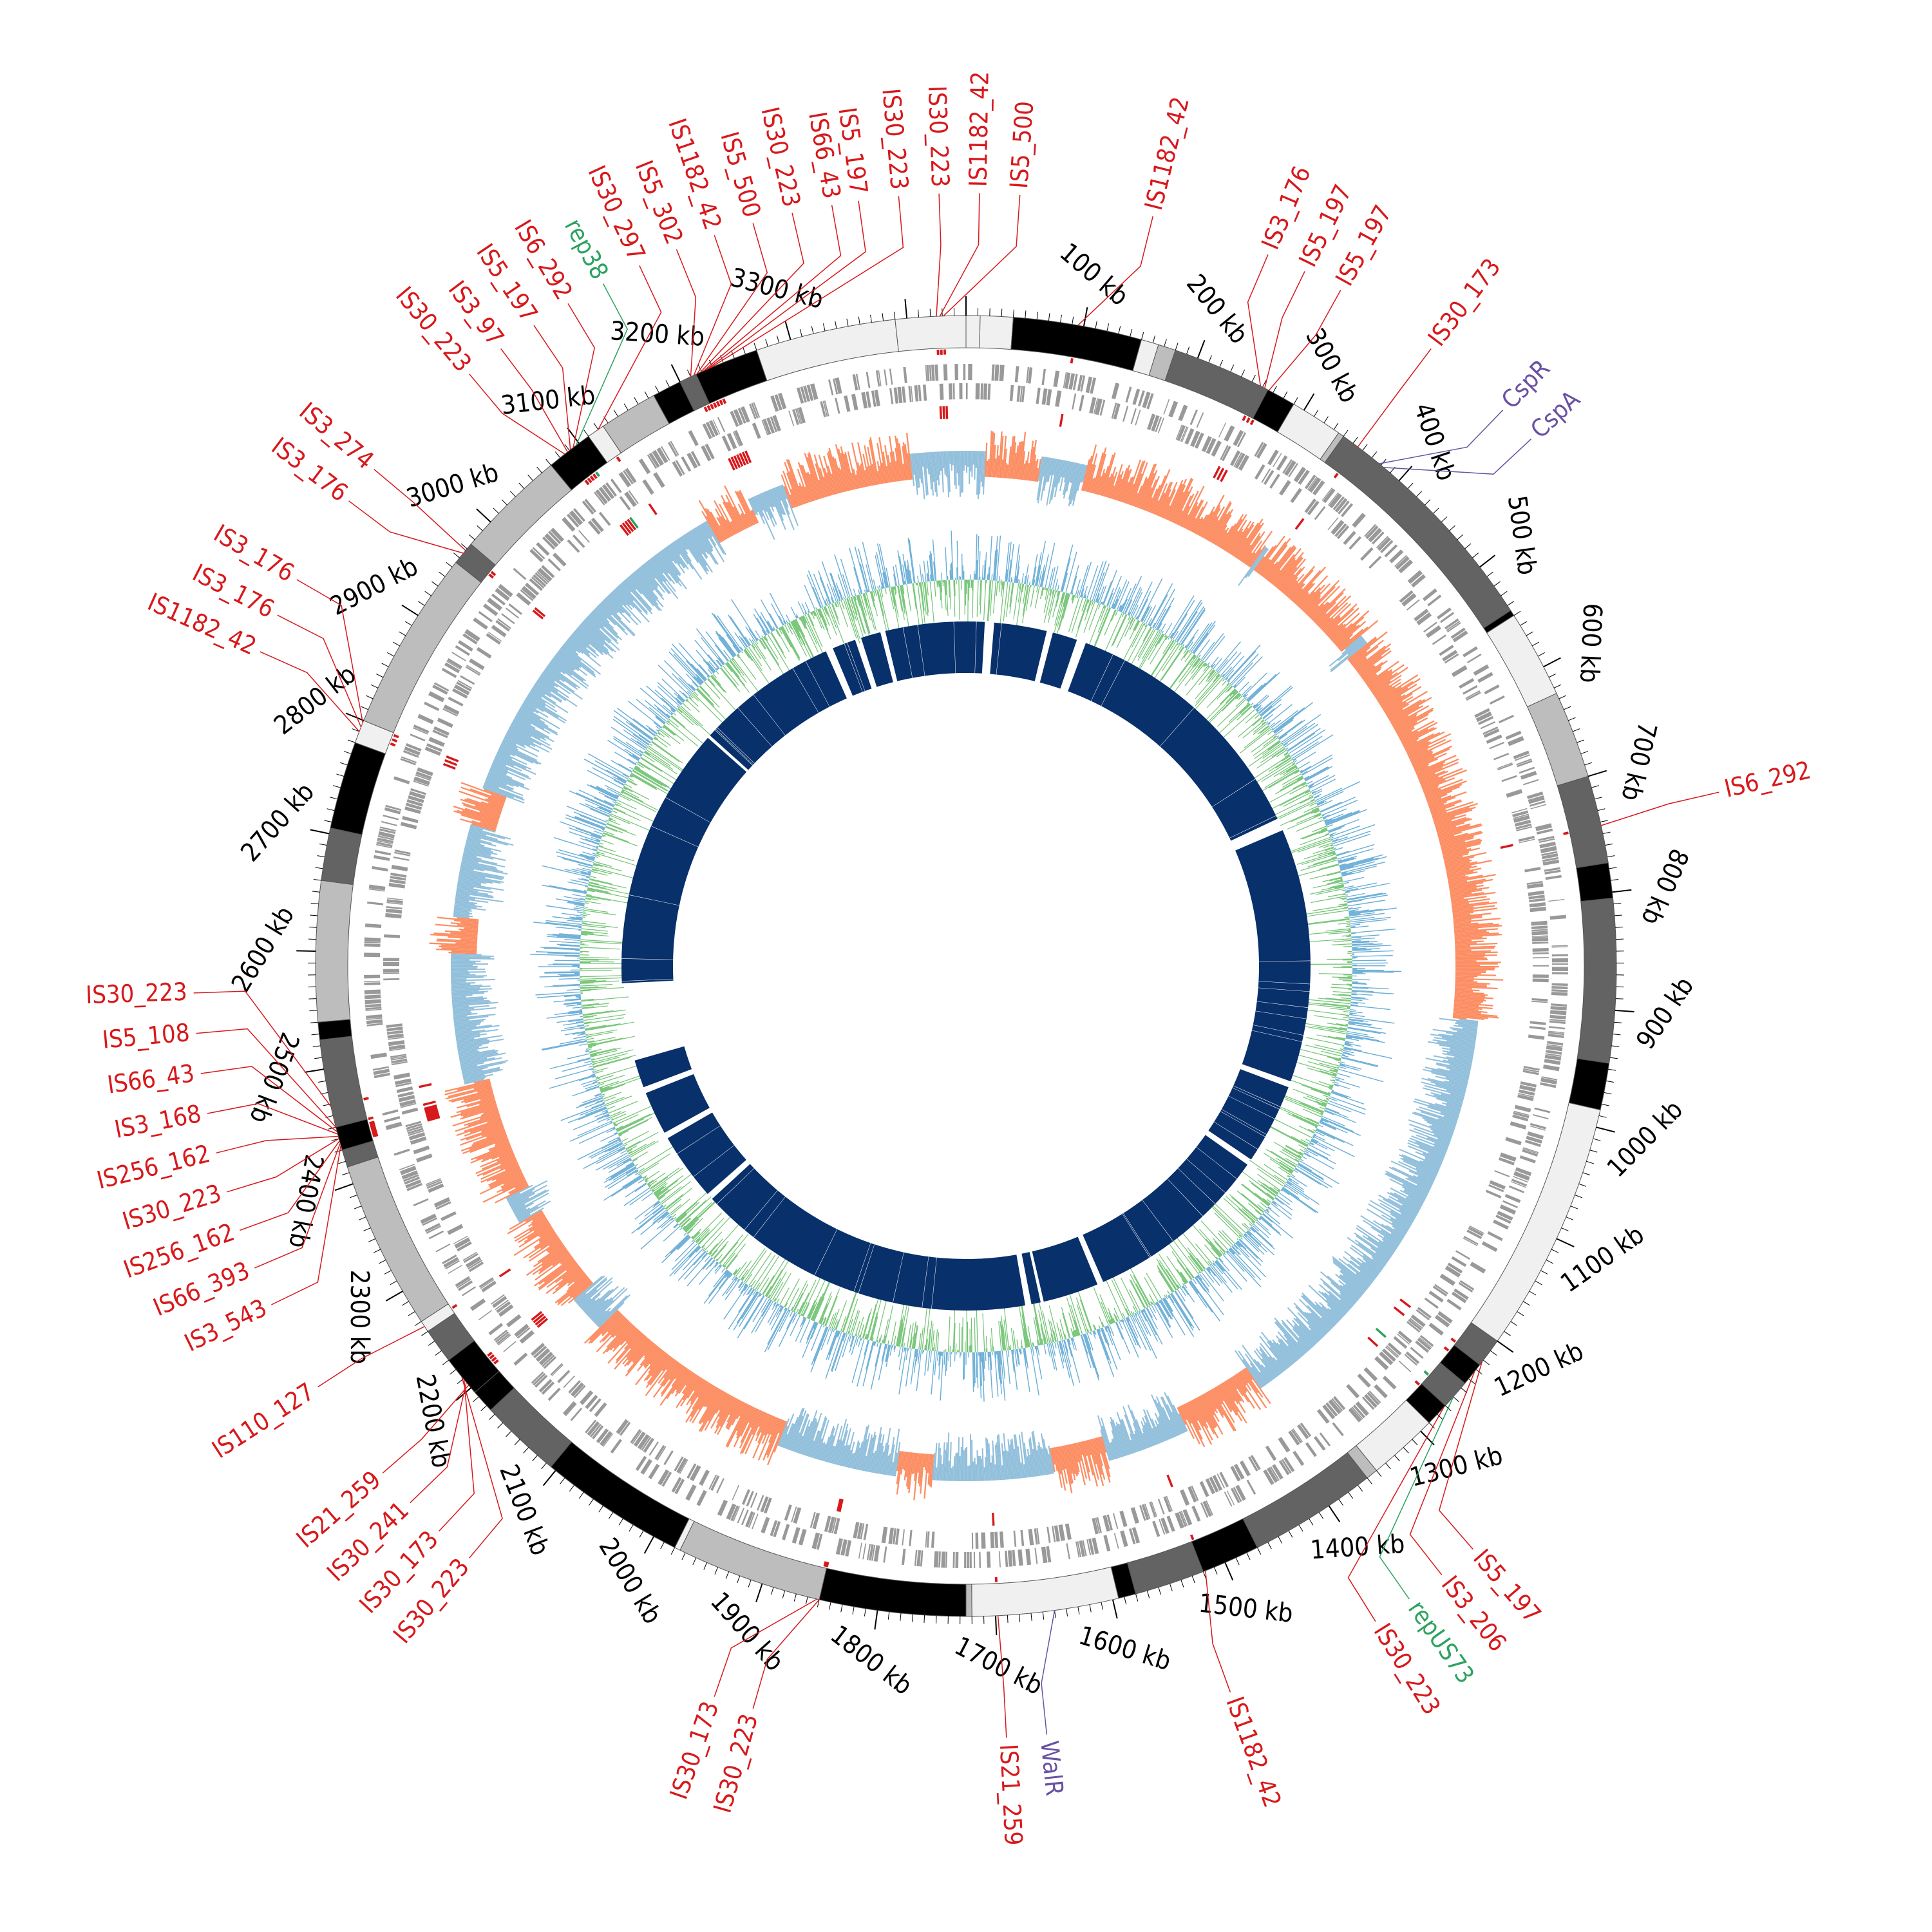 The width and height of the screenshot is (1932, 1932). I want to click on is-bar, so click(494, 573).